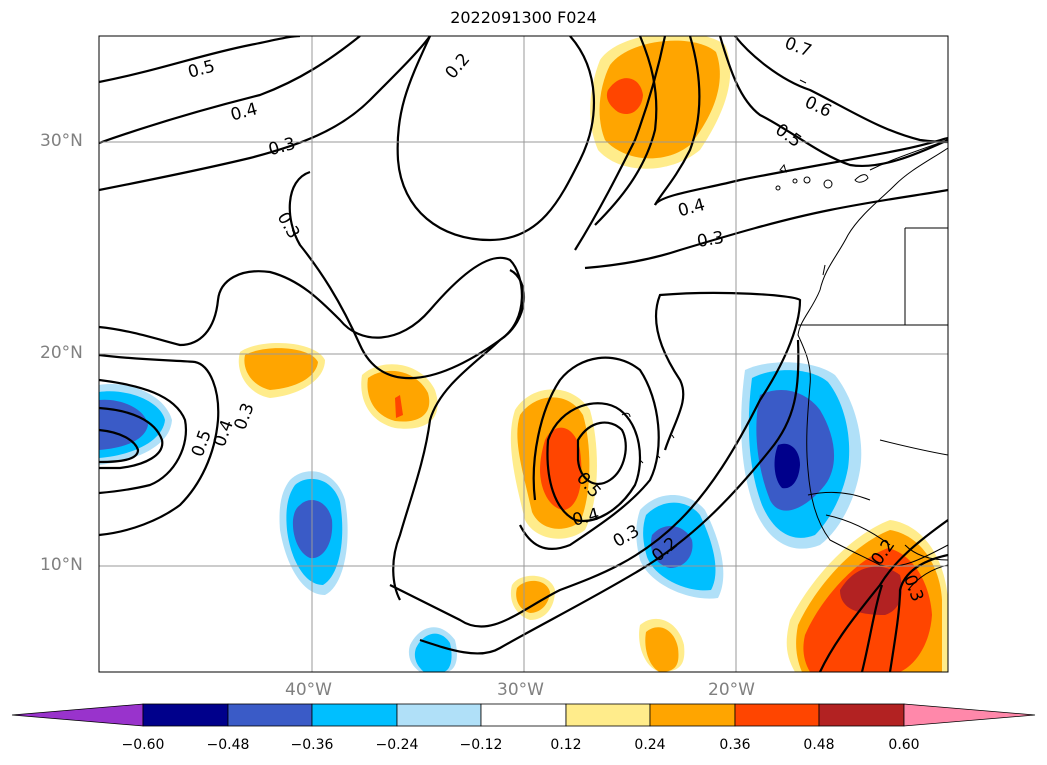 The image size is (1047, 765). I want to click on lat-label-10n: 10°N, so click(61, 565).